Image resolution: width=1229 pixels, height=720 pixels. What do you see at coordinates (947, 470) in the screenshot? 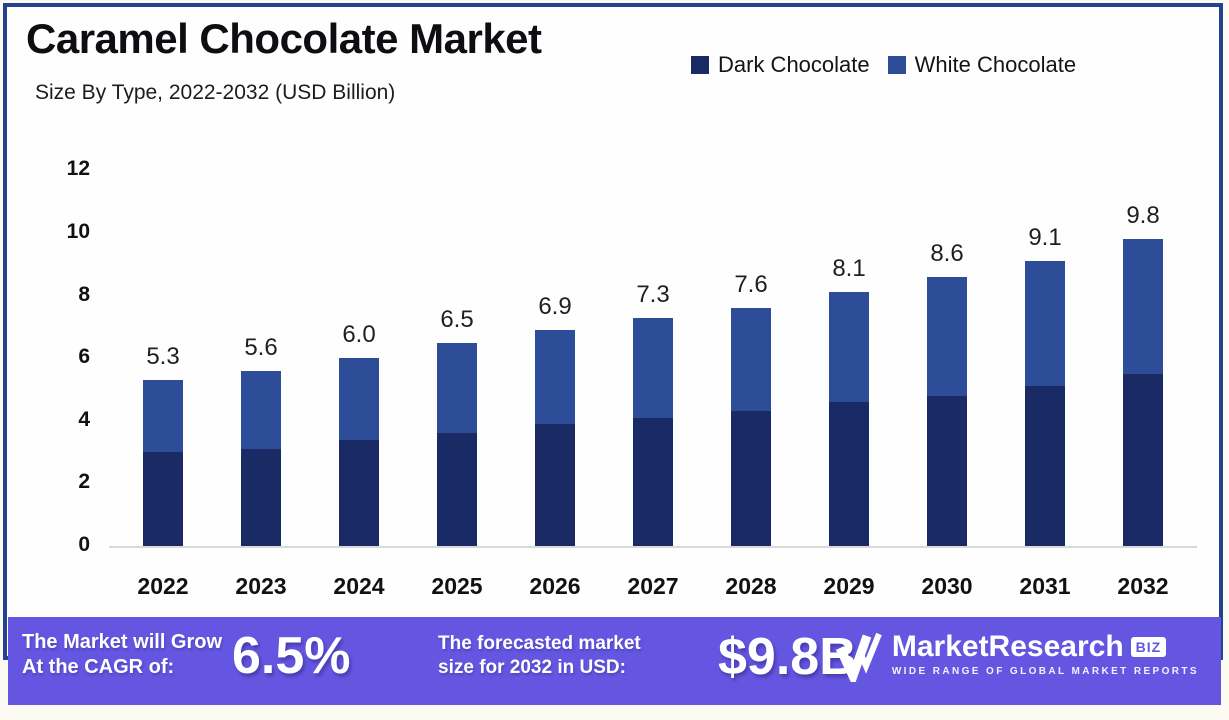
I see `bar-segment-dark-chocolate-2030` at bounding box center [947, 470].